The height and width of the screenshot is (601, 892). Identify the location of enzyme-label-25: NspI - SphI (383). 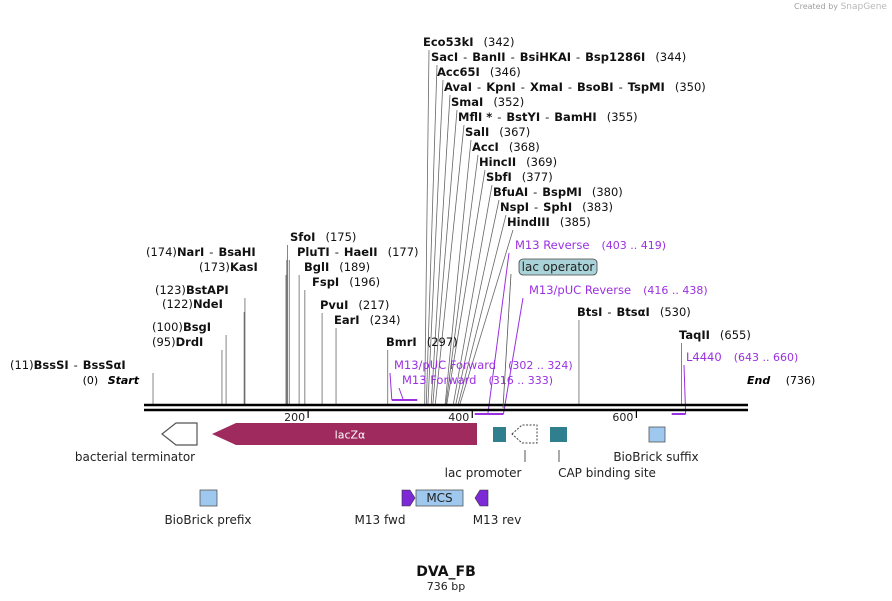
(556, 207).